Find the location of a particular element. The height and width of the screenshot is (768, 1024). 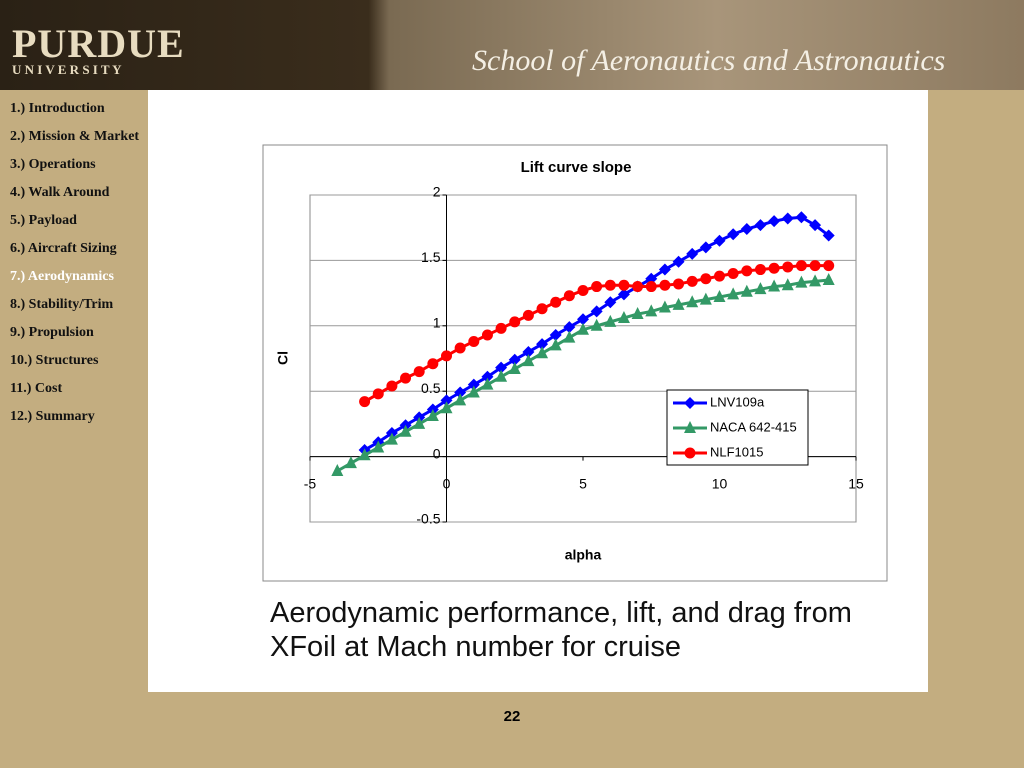

logo: PURDUE is located at coordinates (98, 43).